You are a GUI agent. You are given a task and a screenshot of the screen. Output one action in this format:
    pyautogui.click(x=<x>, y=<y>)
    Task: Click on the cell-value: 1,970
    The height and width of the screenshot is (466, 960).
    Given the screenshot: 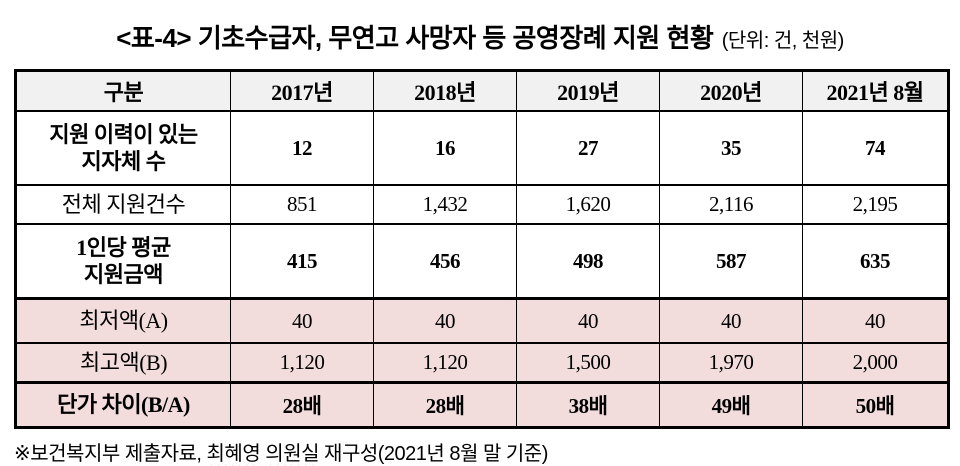 What is the action you would take?
    pyautogui.click(x=731, y=362)
    